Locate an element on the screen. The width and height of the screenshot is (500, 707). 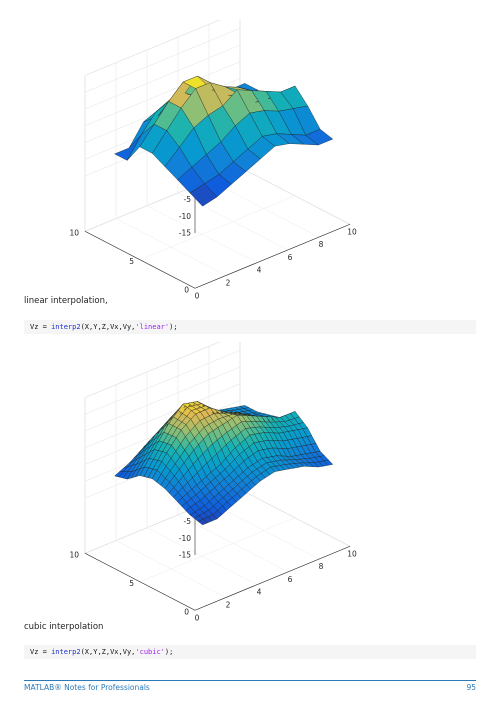
footer-title: MATLAB® Notes for Professionals is located at coordinates (87, 687).